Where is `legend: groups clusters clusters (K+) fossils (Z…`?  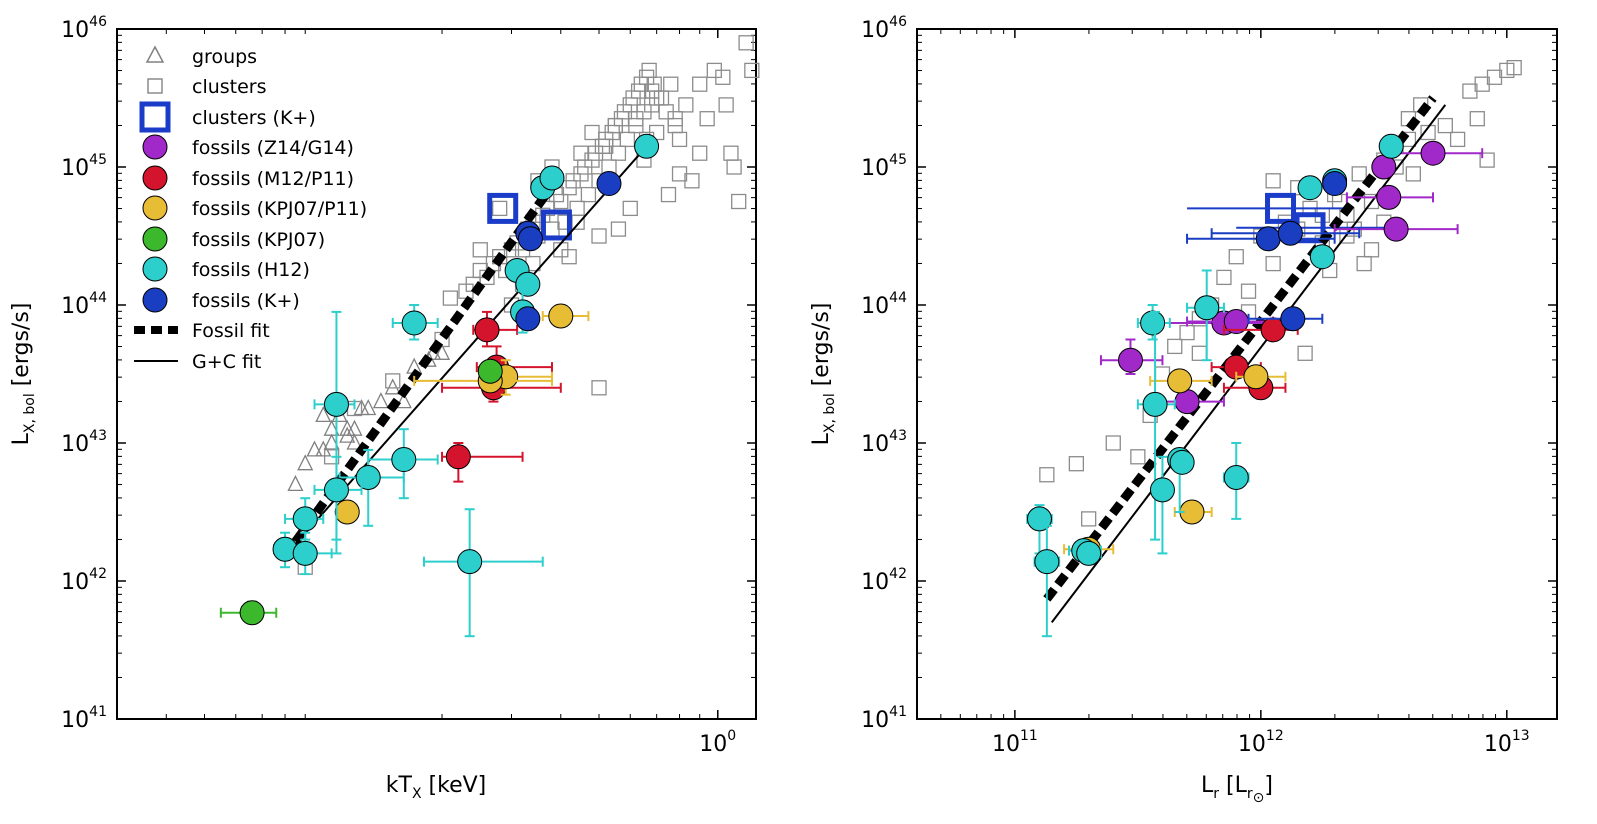
legend: groups clusters clusters (K+) fossils (Z… is located at coordinates (250, 209).